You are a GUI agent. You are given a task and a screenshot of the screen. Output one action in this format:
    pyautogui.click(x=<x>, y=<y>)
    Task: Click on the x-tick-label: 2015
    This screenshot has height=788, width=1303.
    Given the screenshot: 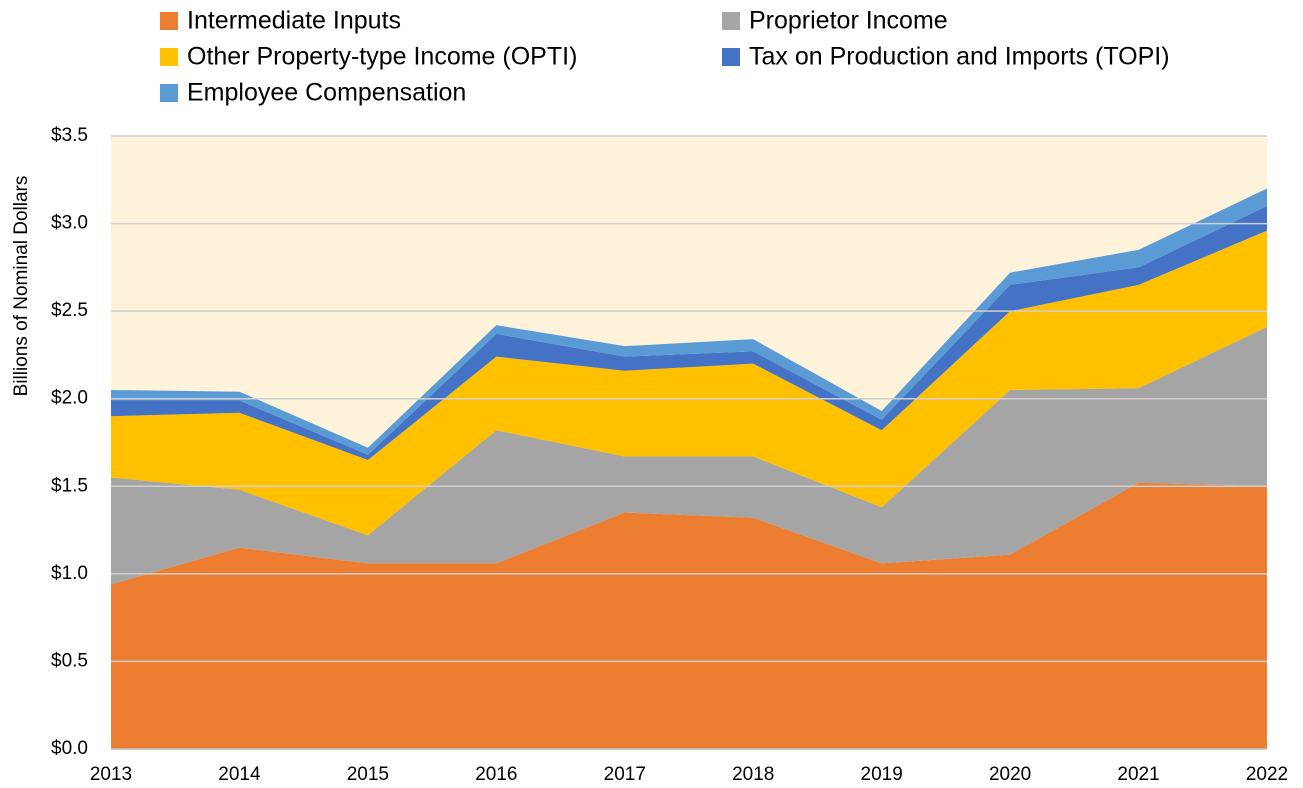 What is the action you would take?
    pyautogui.click(x=368, y=774)
    